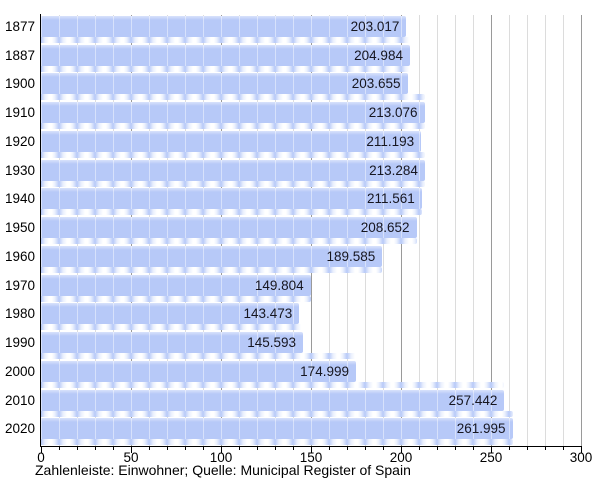 This screenshot has width=600, height=480. Describe the element at coordinates (324, 371) in the screenshot. I see `bar-value-label: 174.999` at that location.